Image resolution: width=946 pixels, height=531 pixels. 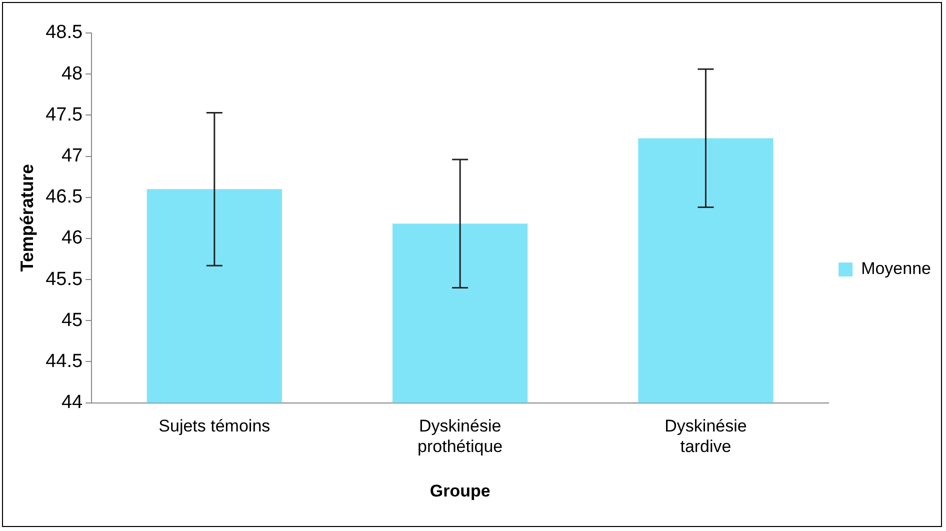 What do you see at coordinates (72, 73) in the screenshot?
I see `y-tick-label: 48` at bounding box center [72, 73].